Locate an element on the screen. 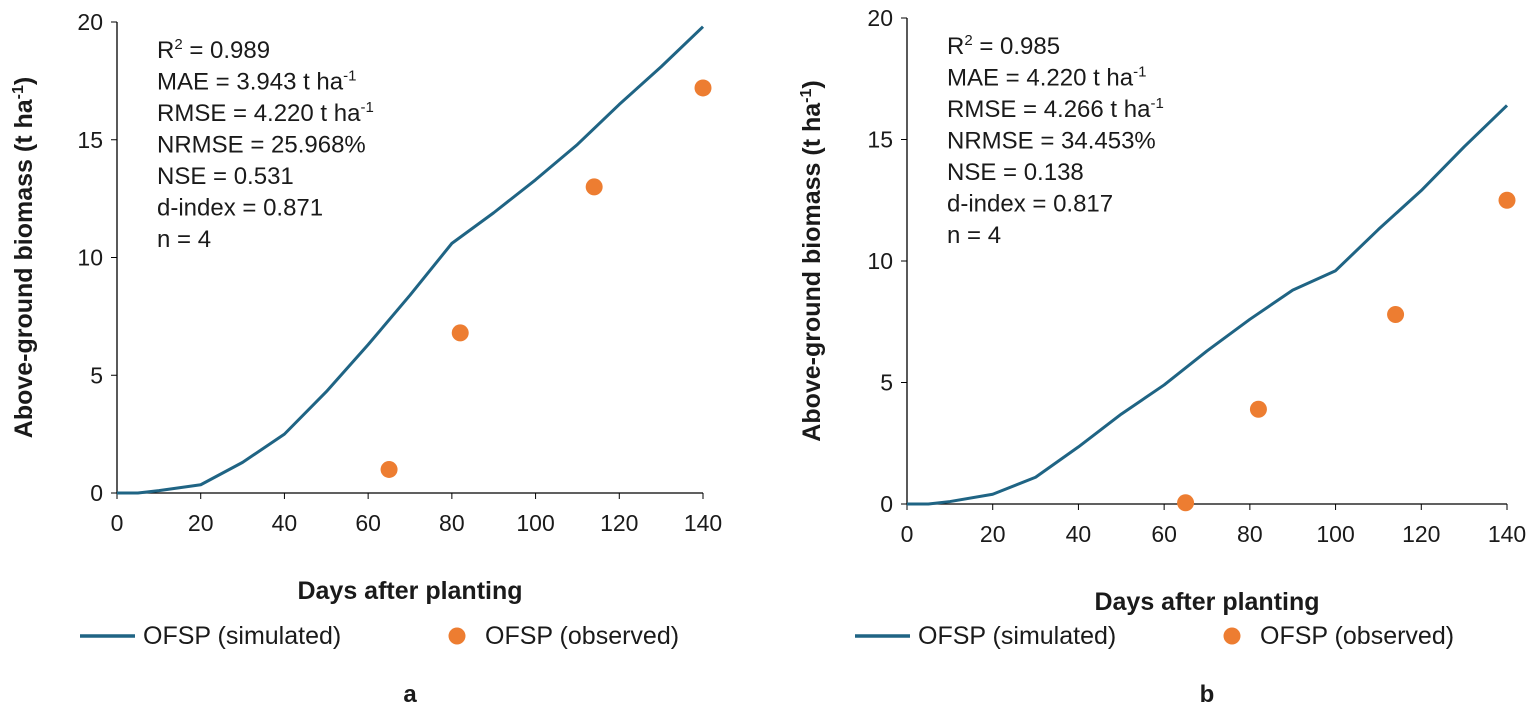  stat-text: = 0.989 is located at coordinates (226, 50).